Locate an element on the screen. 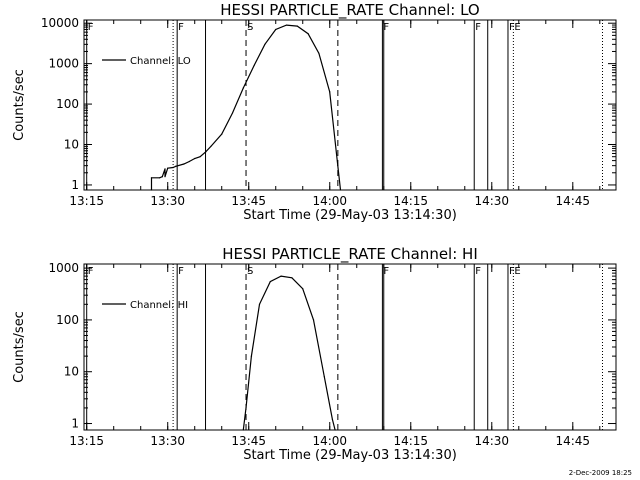 This screenshot has height=480, width=640. legend-label: Channel: HI is located at coordinates (159, 305).